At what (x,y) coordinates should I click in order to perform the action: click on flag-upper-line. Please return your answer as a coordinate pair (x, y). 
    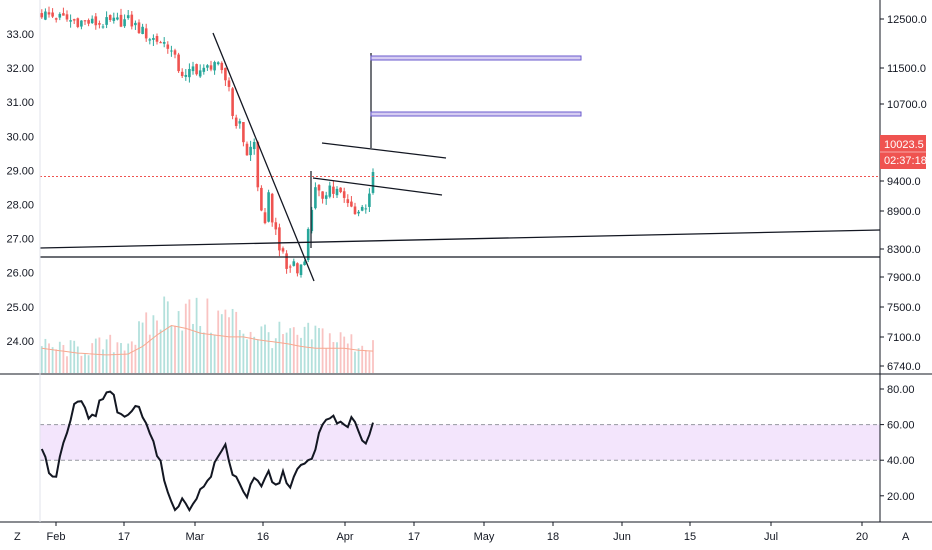
    Looking at the image, I should click on (384, 150).